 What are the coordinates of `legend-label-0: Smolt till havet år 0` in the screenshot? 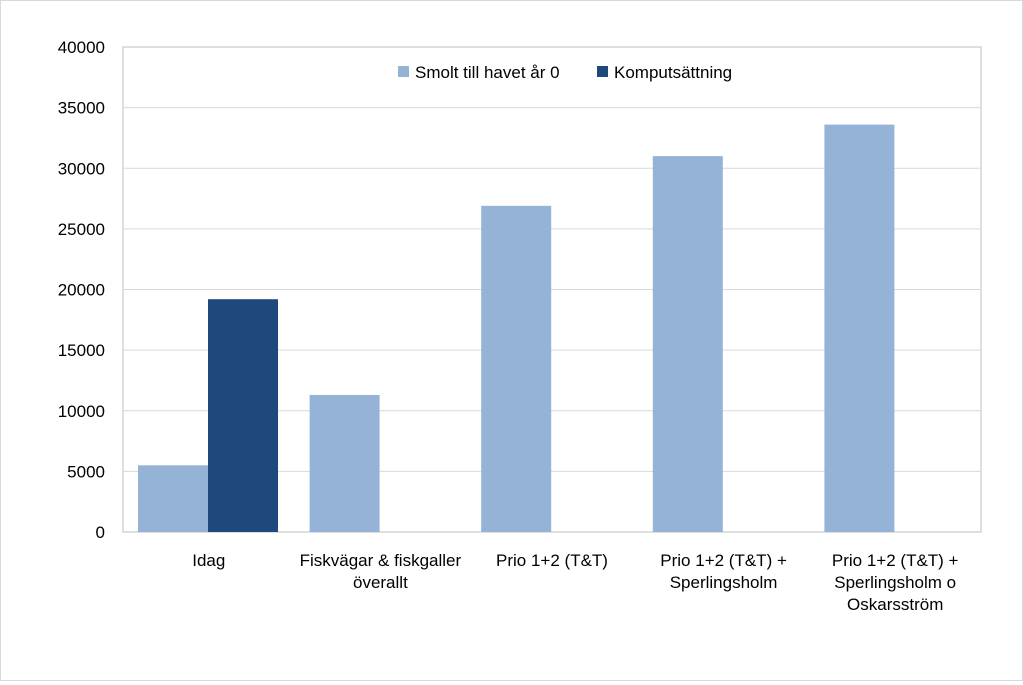 It's located at (487, 72).